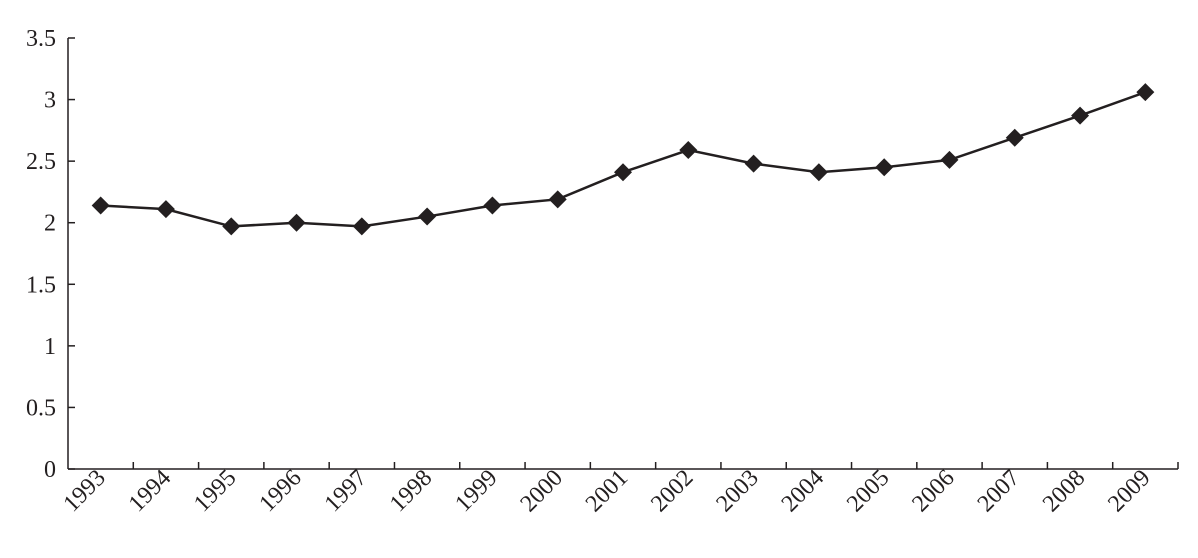 This screenshot has height=558, width=1198. What do you see at coordinates (1129, 491) in the screenshot?
I see `x-tick-label: 2009` at bounding box center [1129, 491].